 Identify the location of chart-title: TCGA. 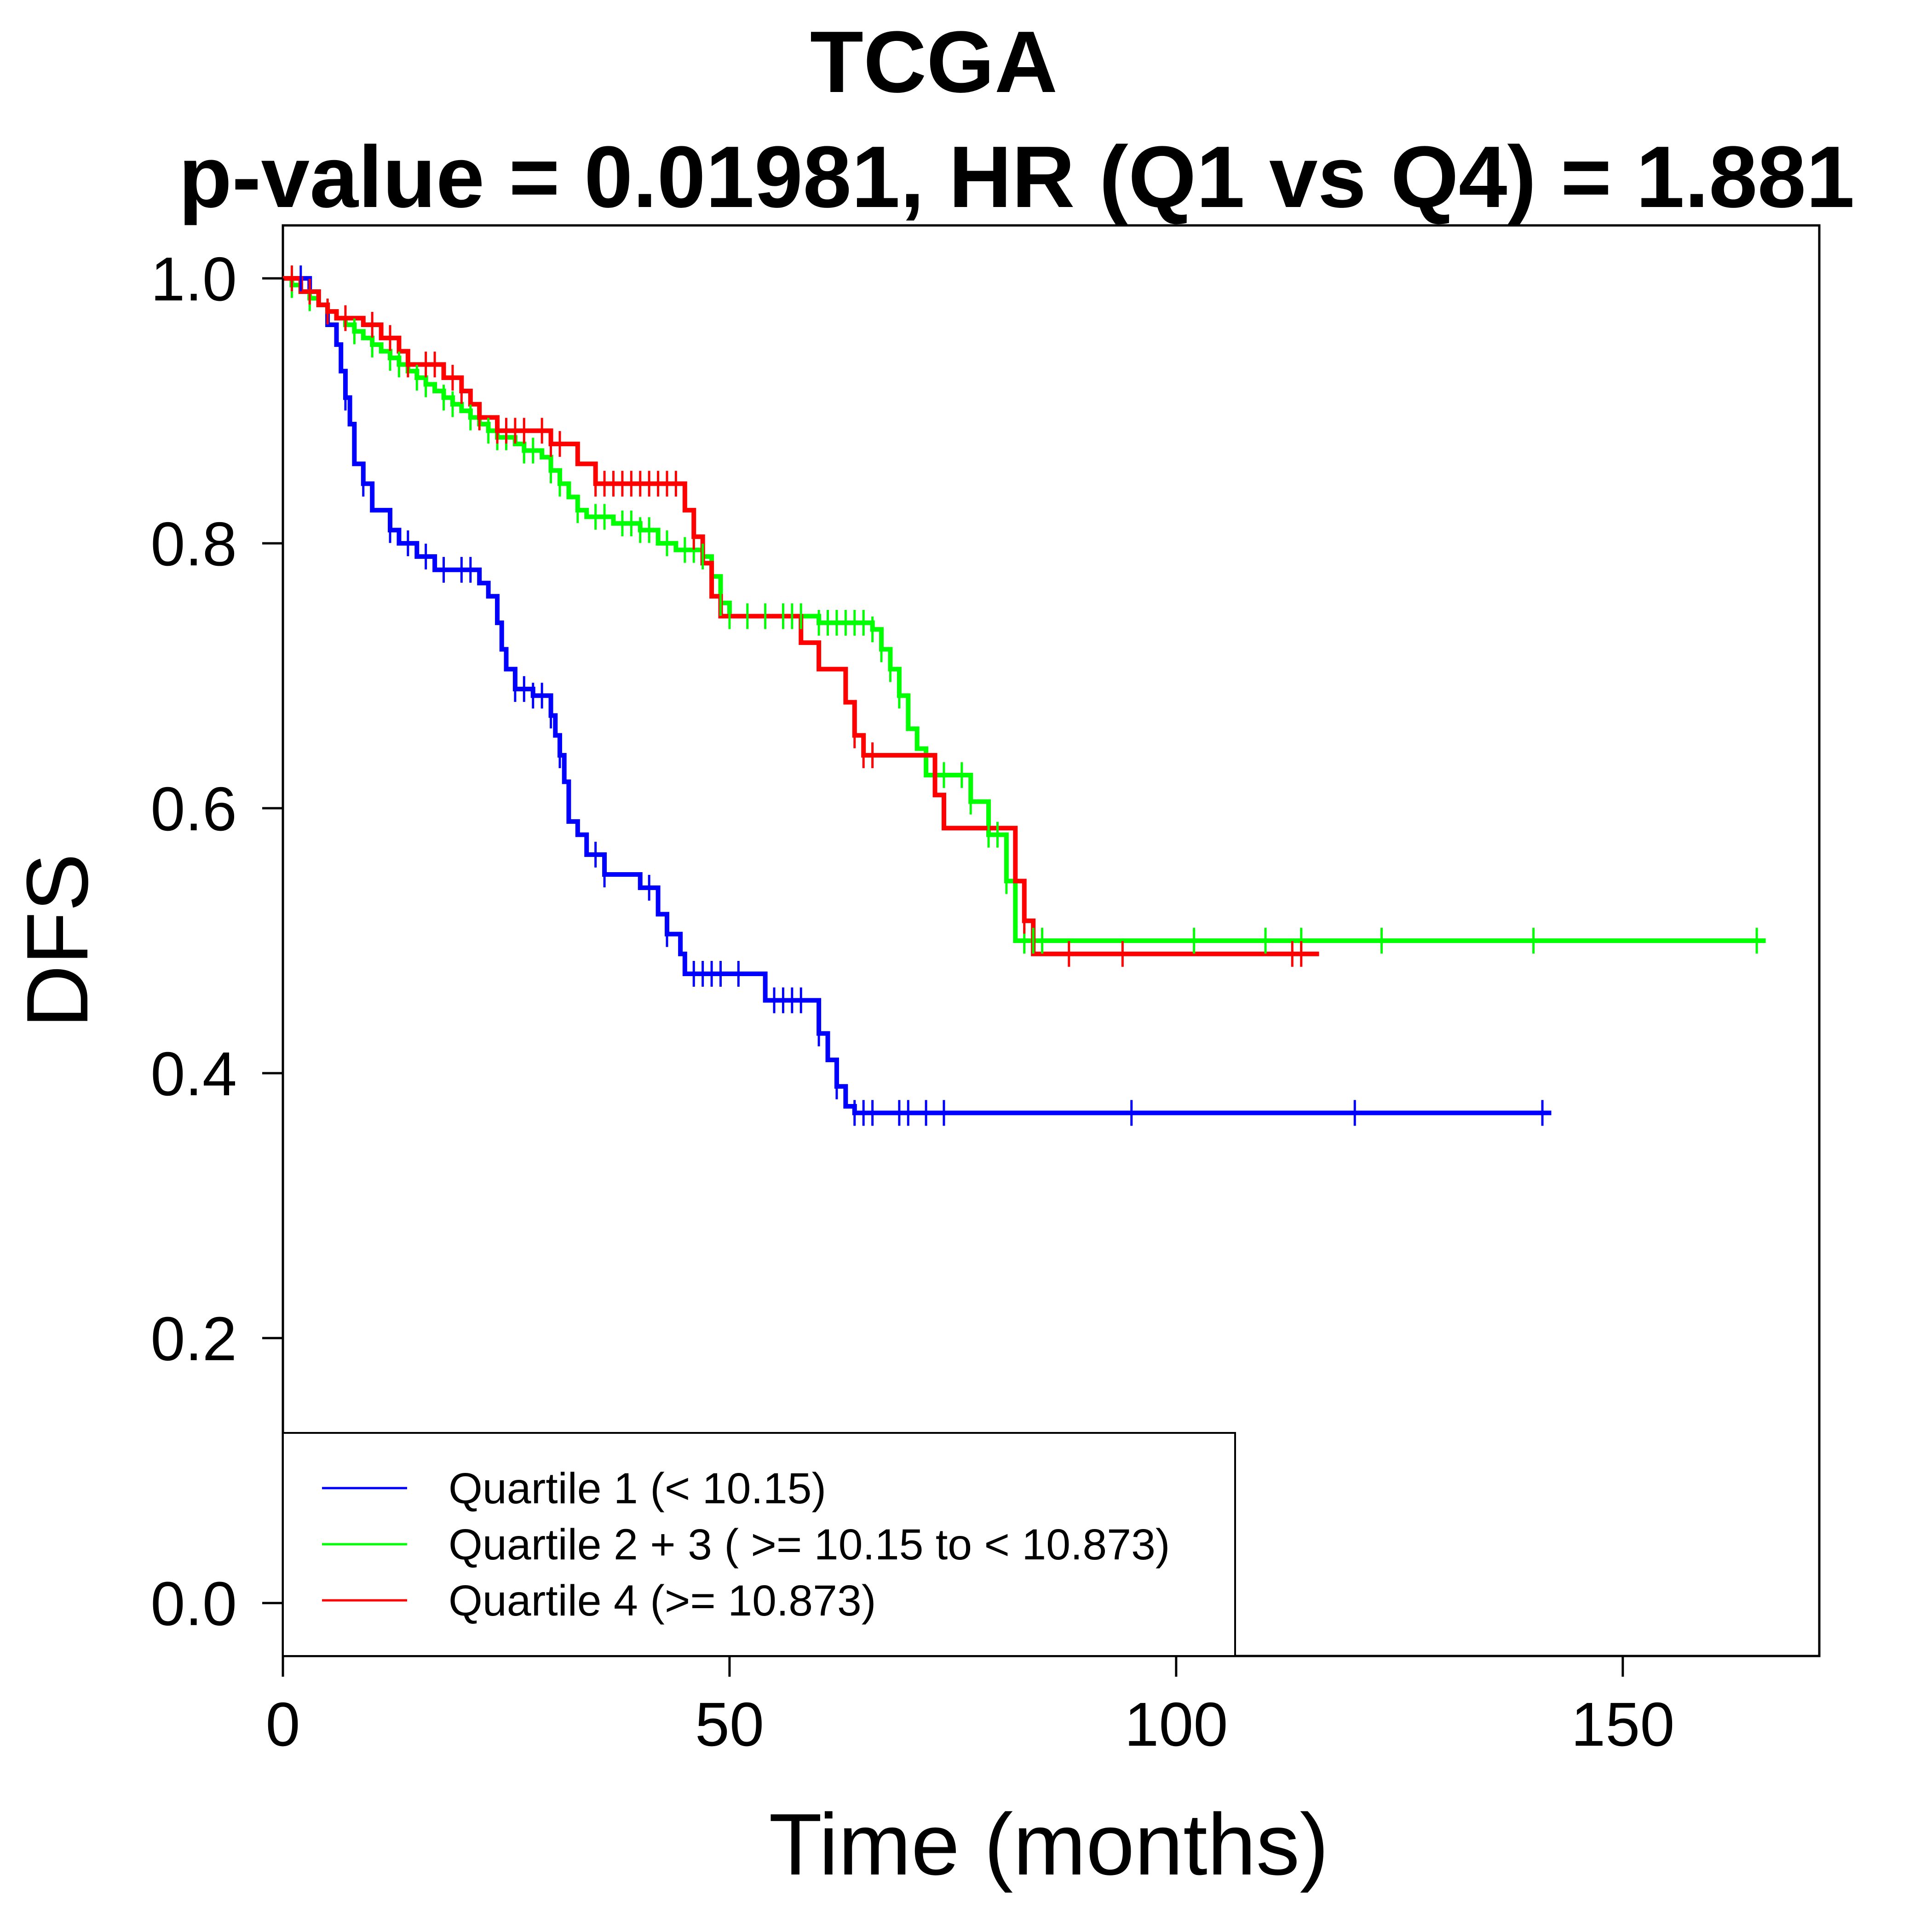
(934, 62).